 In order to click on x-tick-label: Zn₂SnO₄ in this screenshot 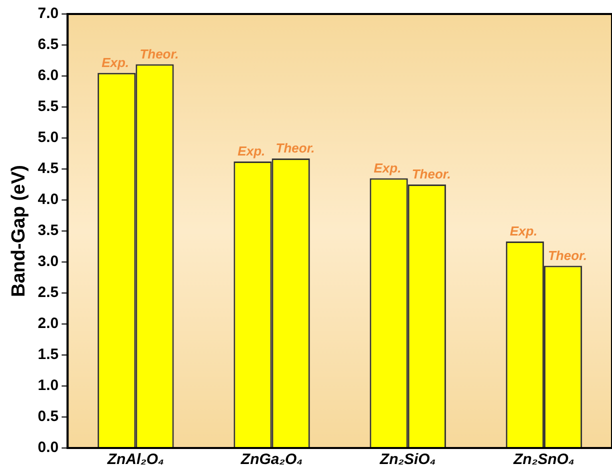, I will do `click(543, 459)`.